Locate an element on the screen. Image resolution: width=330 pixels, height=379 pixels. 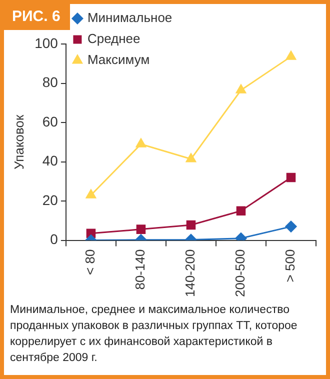
y-tick-label: 60 is located at coordinates (50, 121).